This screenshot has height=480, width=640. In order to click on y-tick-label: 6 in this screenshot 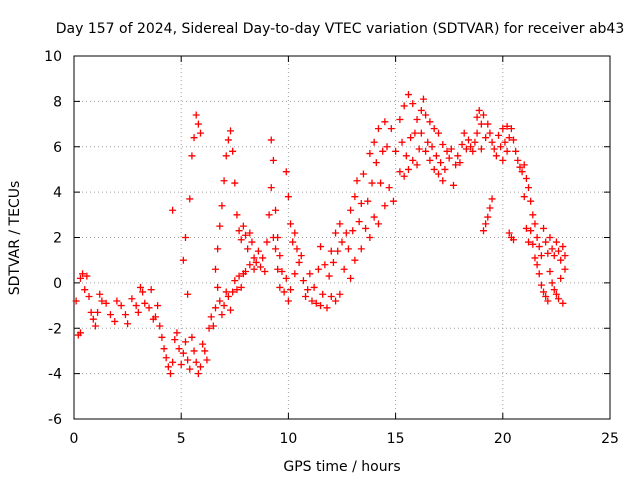, I will do `click(57, 148)`.